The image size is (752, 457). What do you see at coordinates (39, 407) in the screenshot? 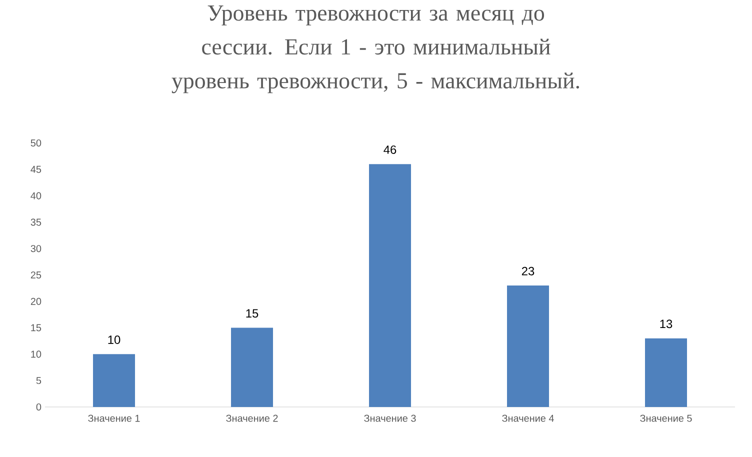
I see `y-tick-label: 0` at bounding box center [39, 407].